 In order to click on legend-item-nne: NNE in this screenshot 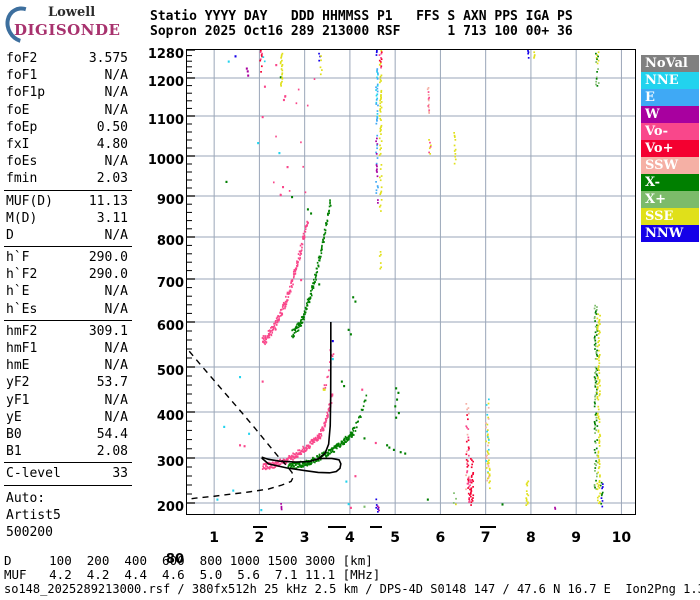, I will do `click(670, 80)`.